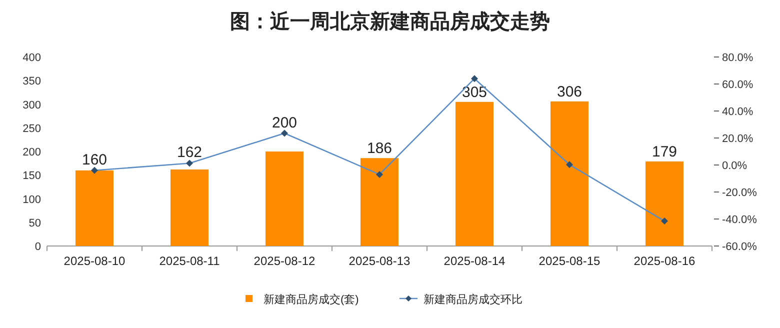 This screenshot has width=780, height=328. I want to click on legend-label: 新建商品房成交环比, so click(473, 299).